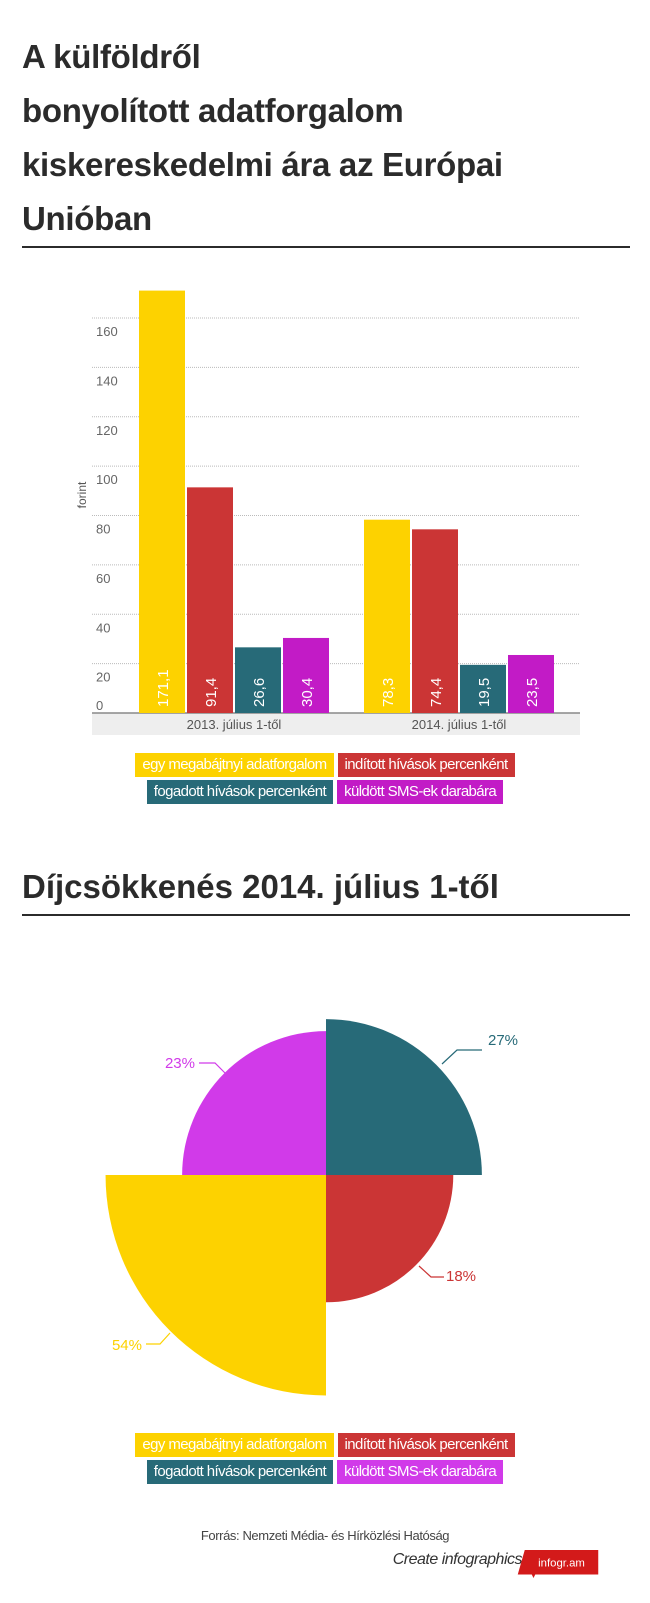 This screenshot has height=1603, width=650. Describe the element at coordinates (326, 915) in the screenshot. I see `section-divider` at that location.